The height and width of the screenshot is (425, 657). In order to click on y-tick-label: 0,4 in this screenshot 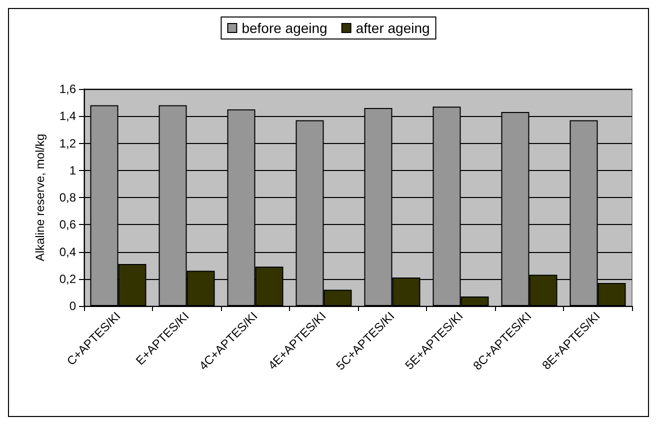, I will do `click(67, 251)`.